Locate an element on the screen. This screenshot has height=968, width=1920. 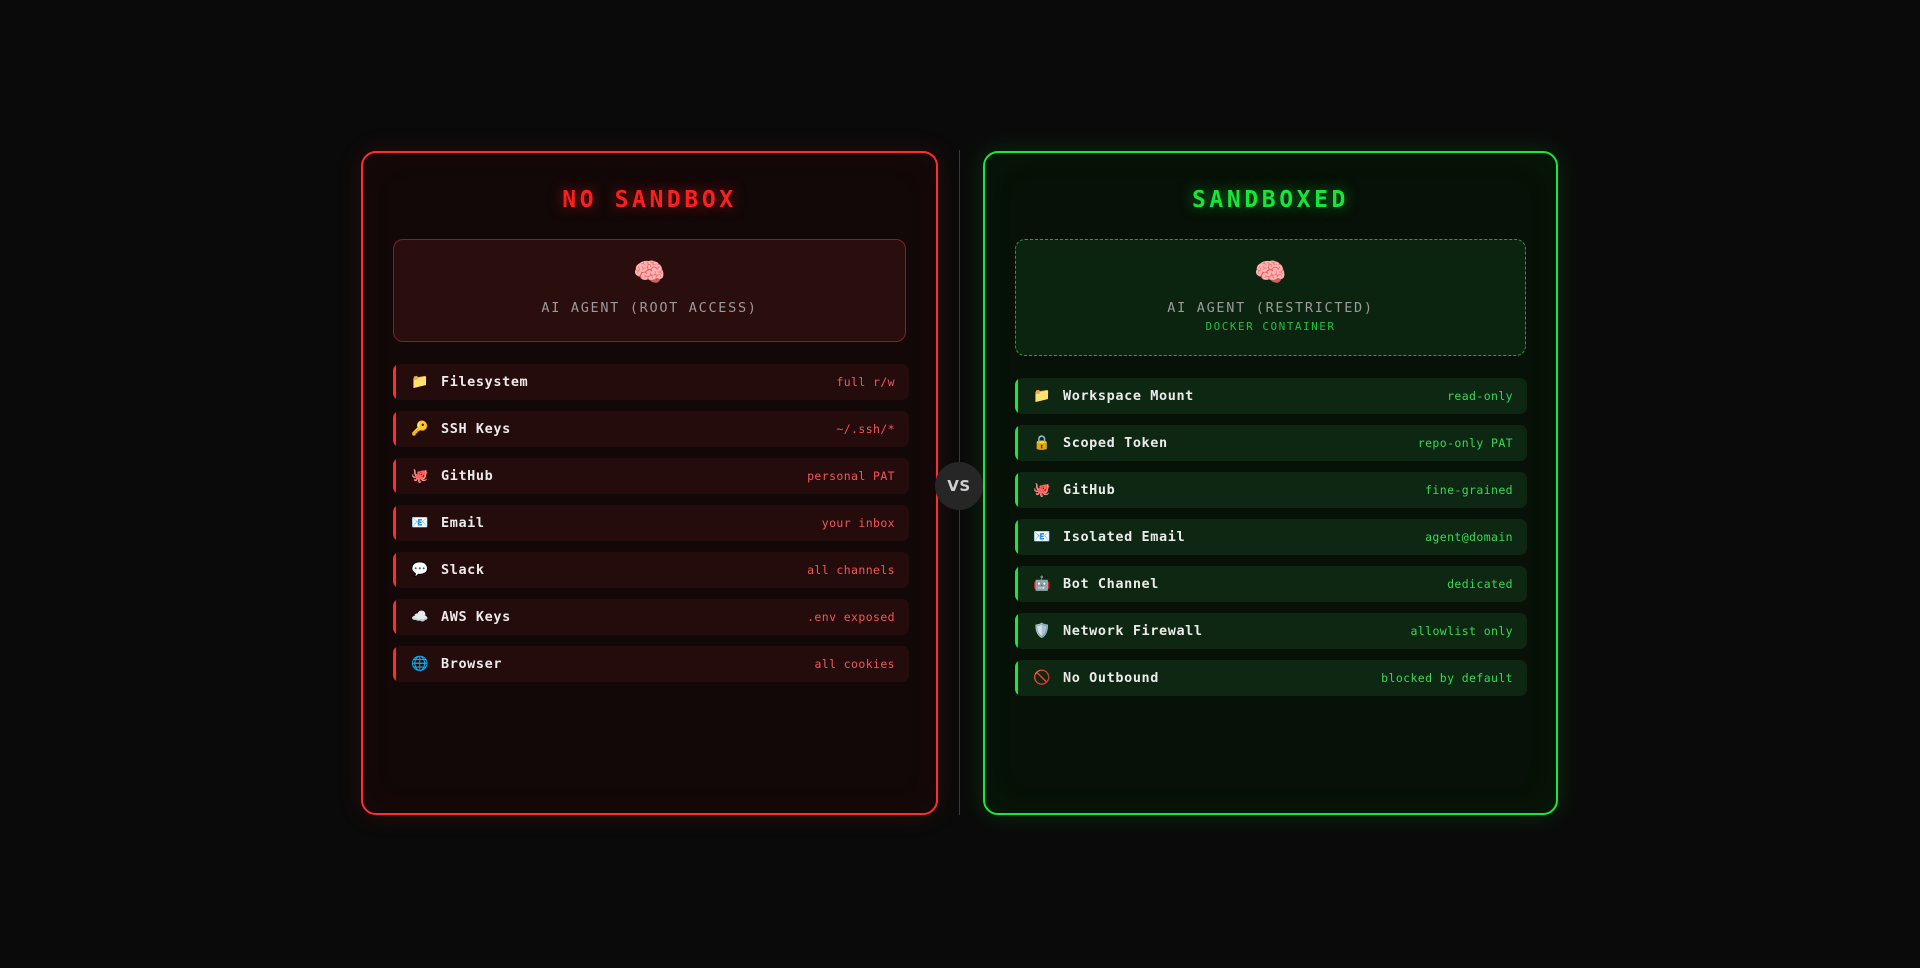
list-item-label: AWS Keys is located at coordinates (476, 617).